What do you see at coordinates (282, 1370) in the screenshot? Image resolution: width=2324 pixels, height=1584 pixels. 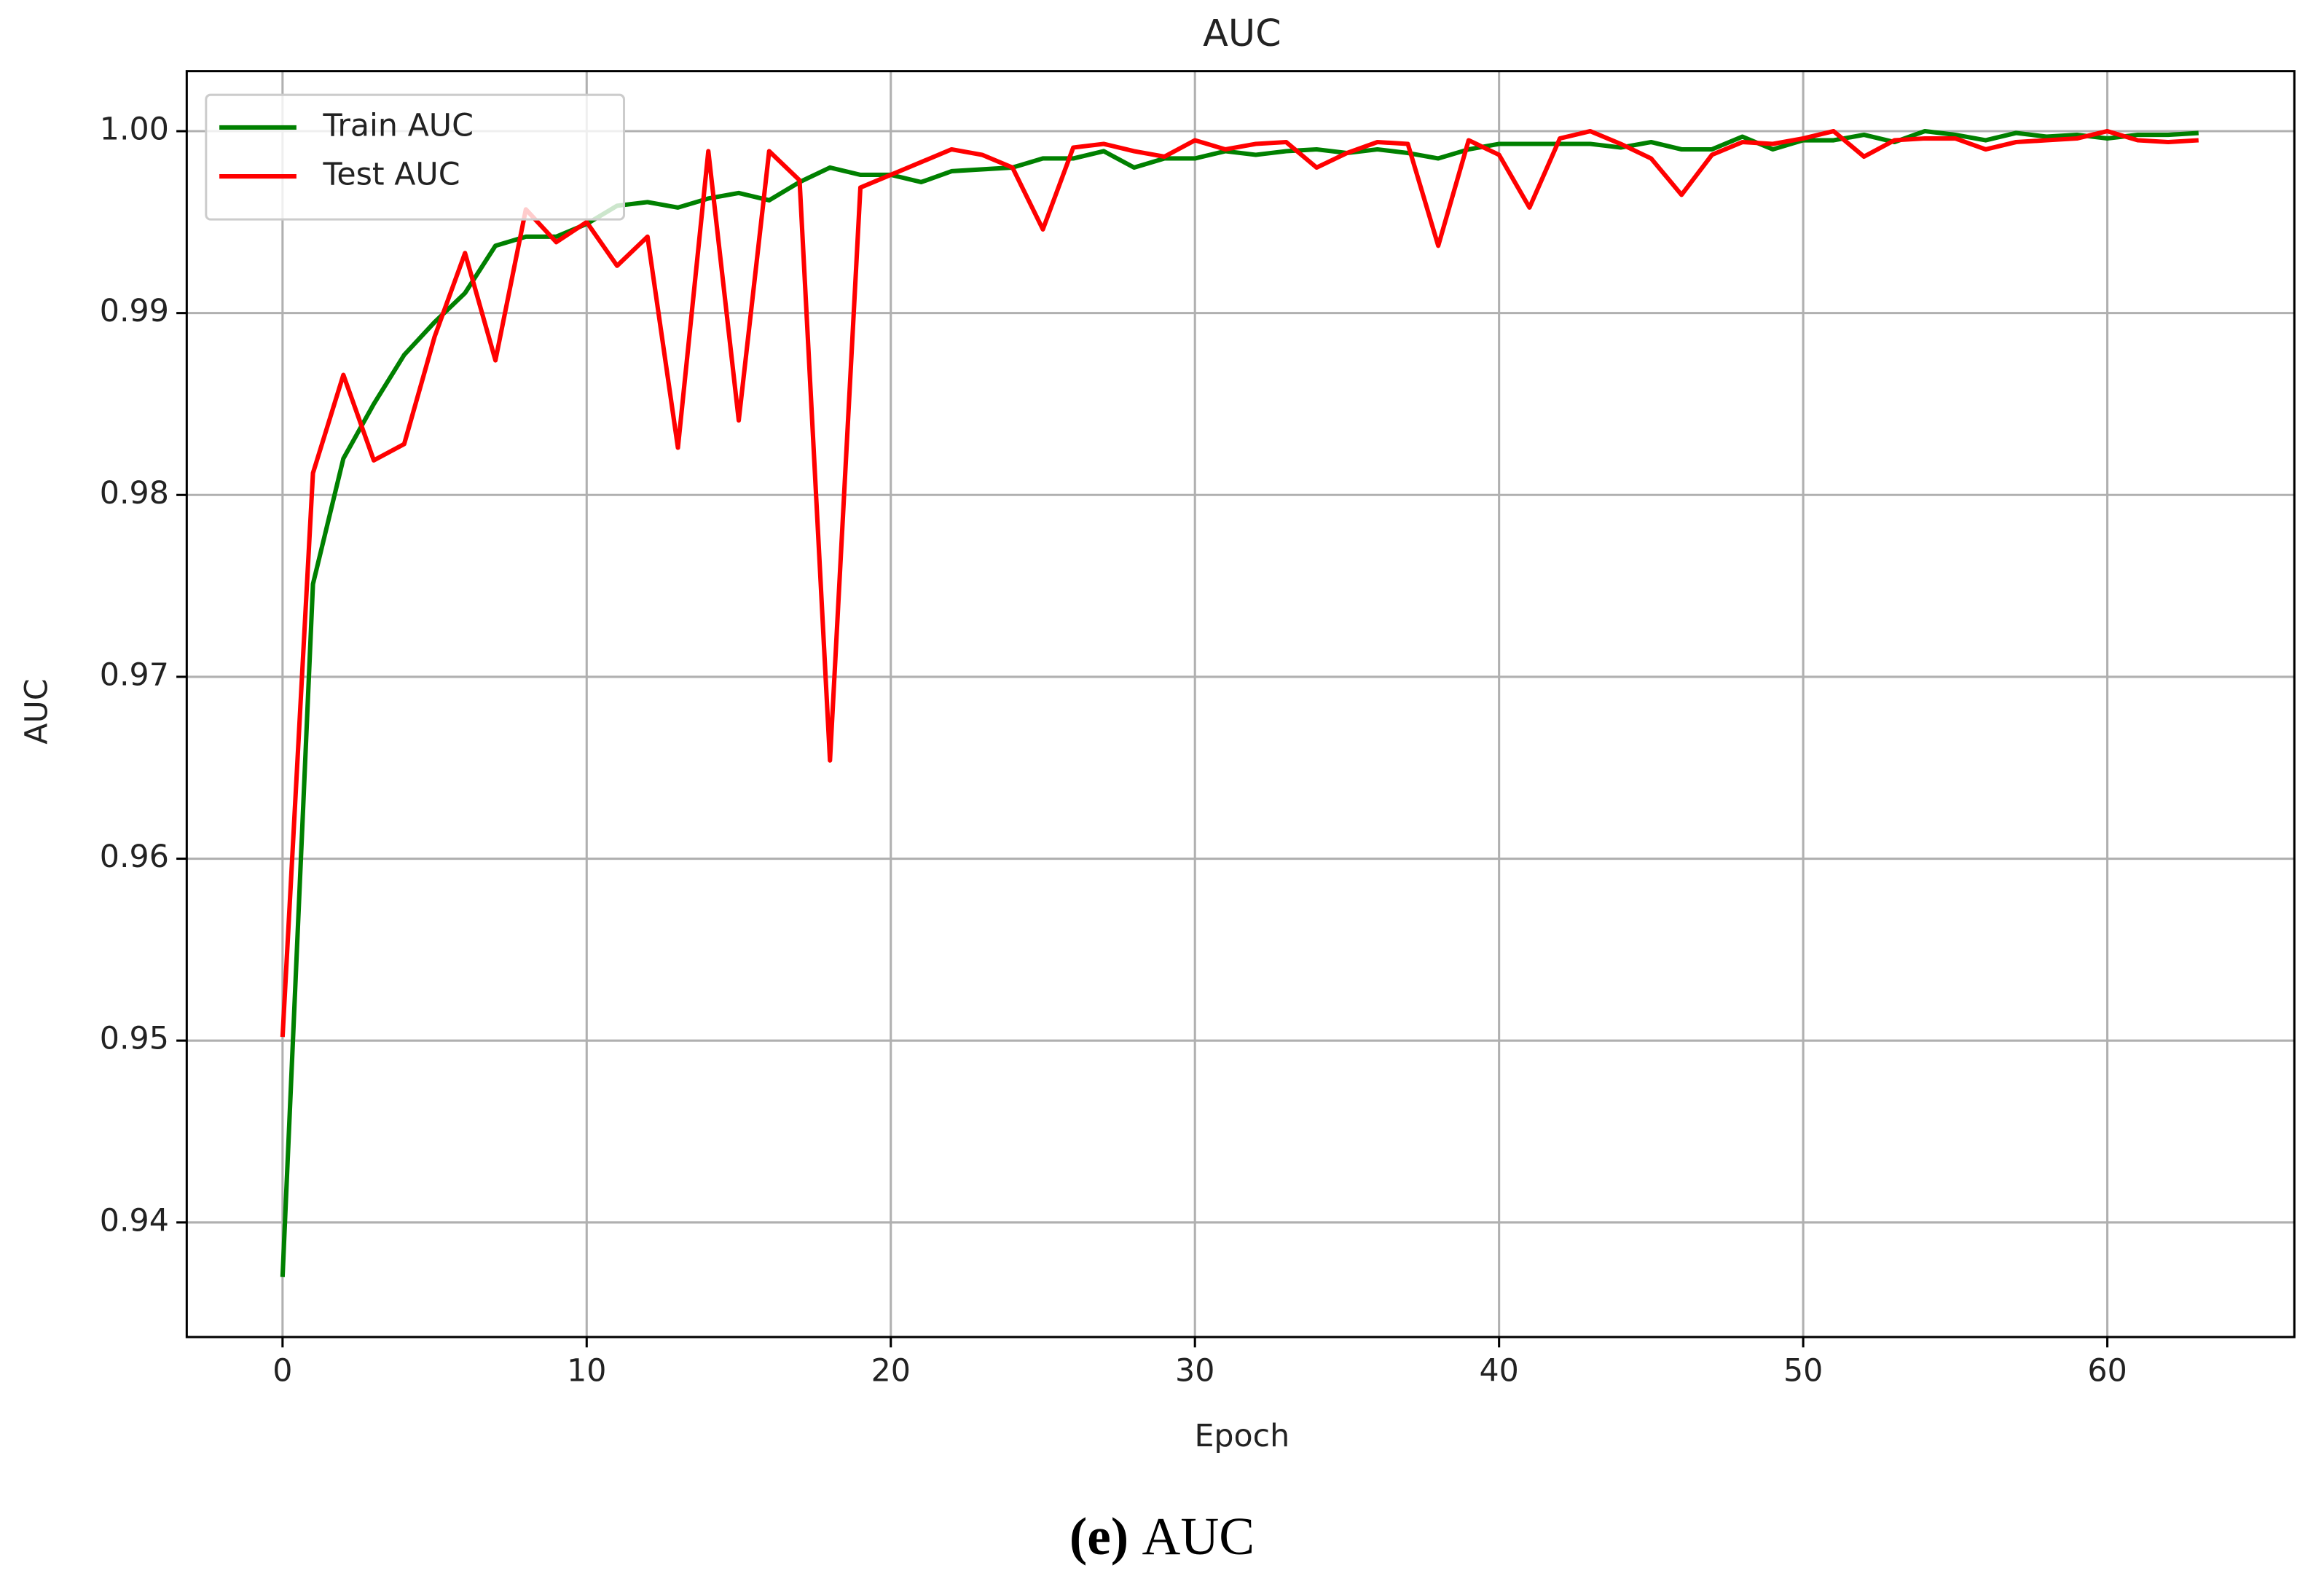 I see `x-tick-label: 0` at bounding box center [282, 1370].